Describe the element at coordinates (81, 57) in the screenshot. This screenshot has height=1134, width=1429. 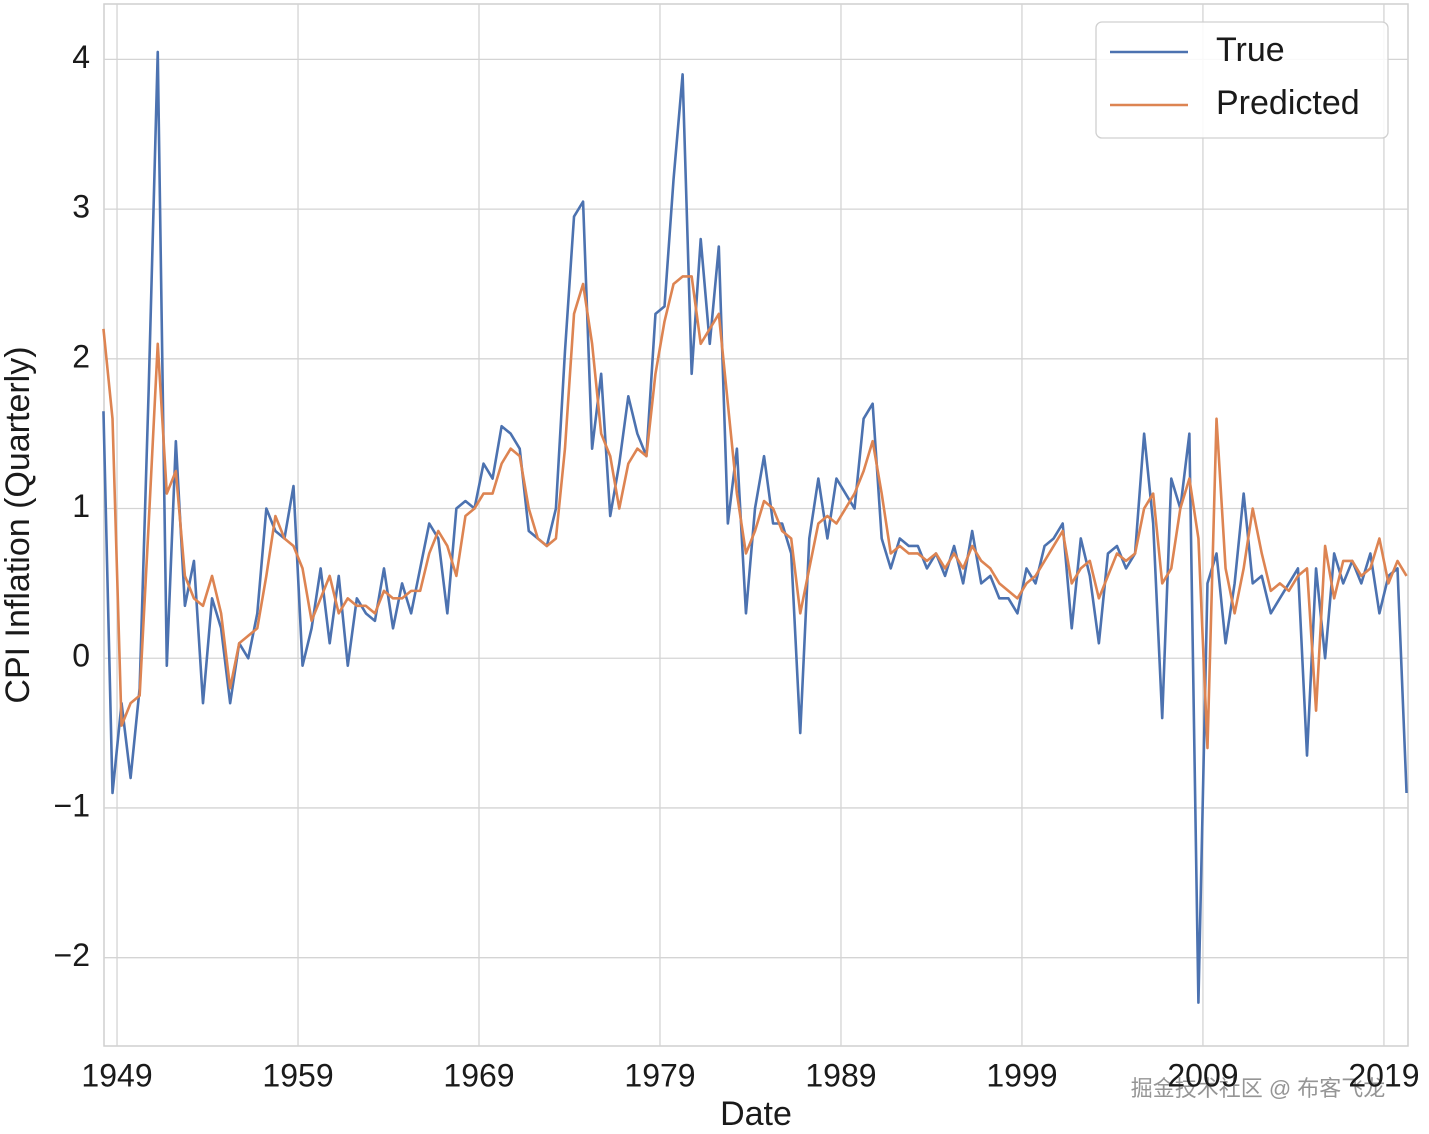
I see `y-tick-label: 4` at that location.